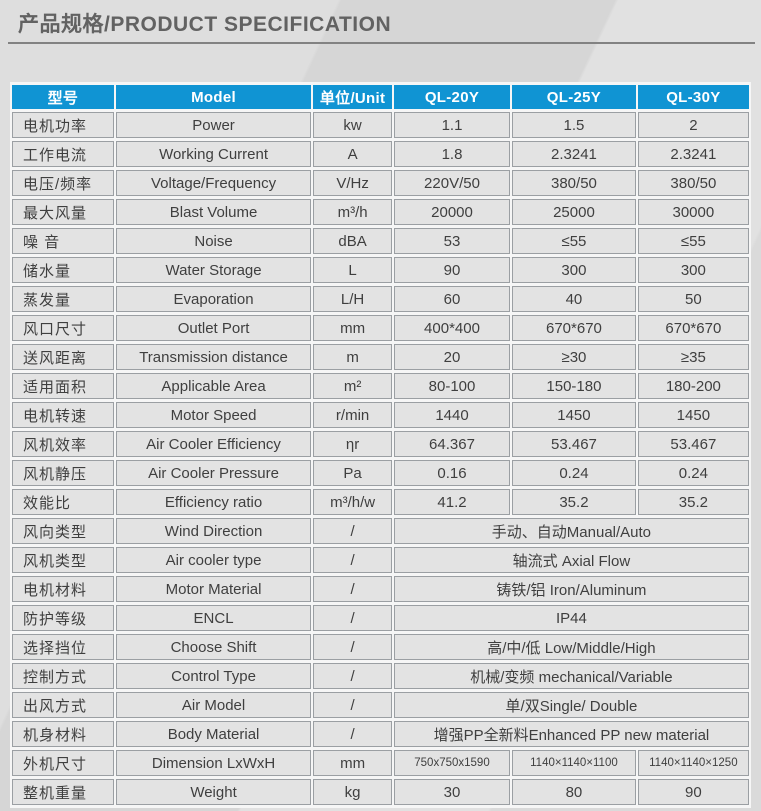  I want to click on spec-unit: mm, so click(352, 328).